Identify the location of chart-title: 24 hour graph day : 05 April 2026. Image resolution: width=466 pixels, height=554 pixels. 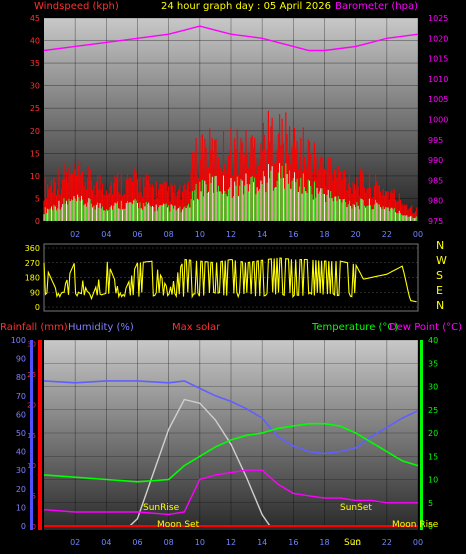
(246, 6).